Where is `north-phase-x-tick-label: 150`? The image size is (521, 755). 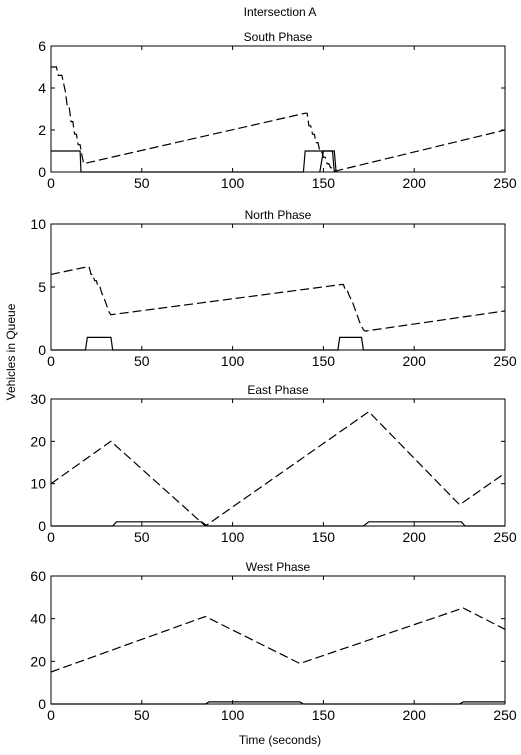 north-phase-x-tick-label: 150 is located at coordinates (324, 361).